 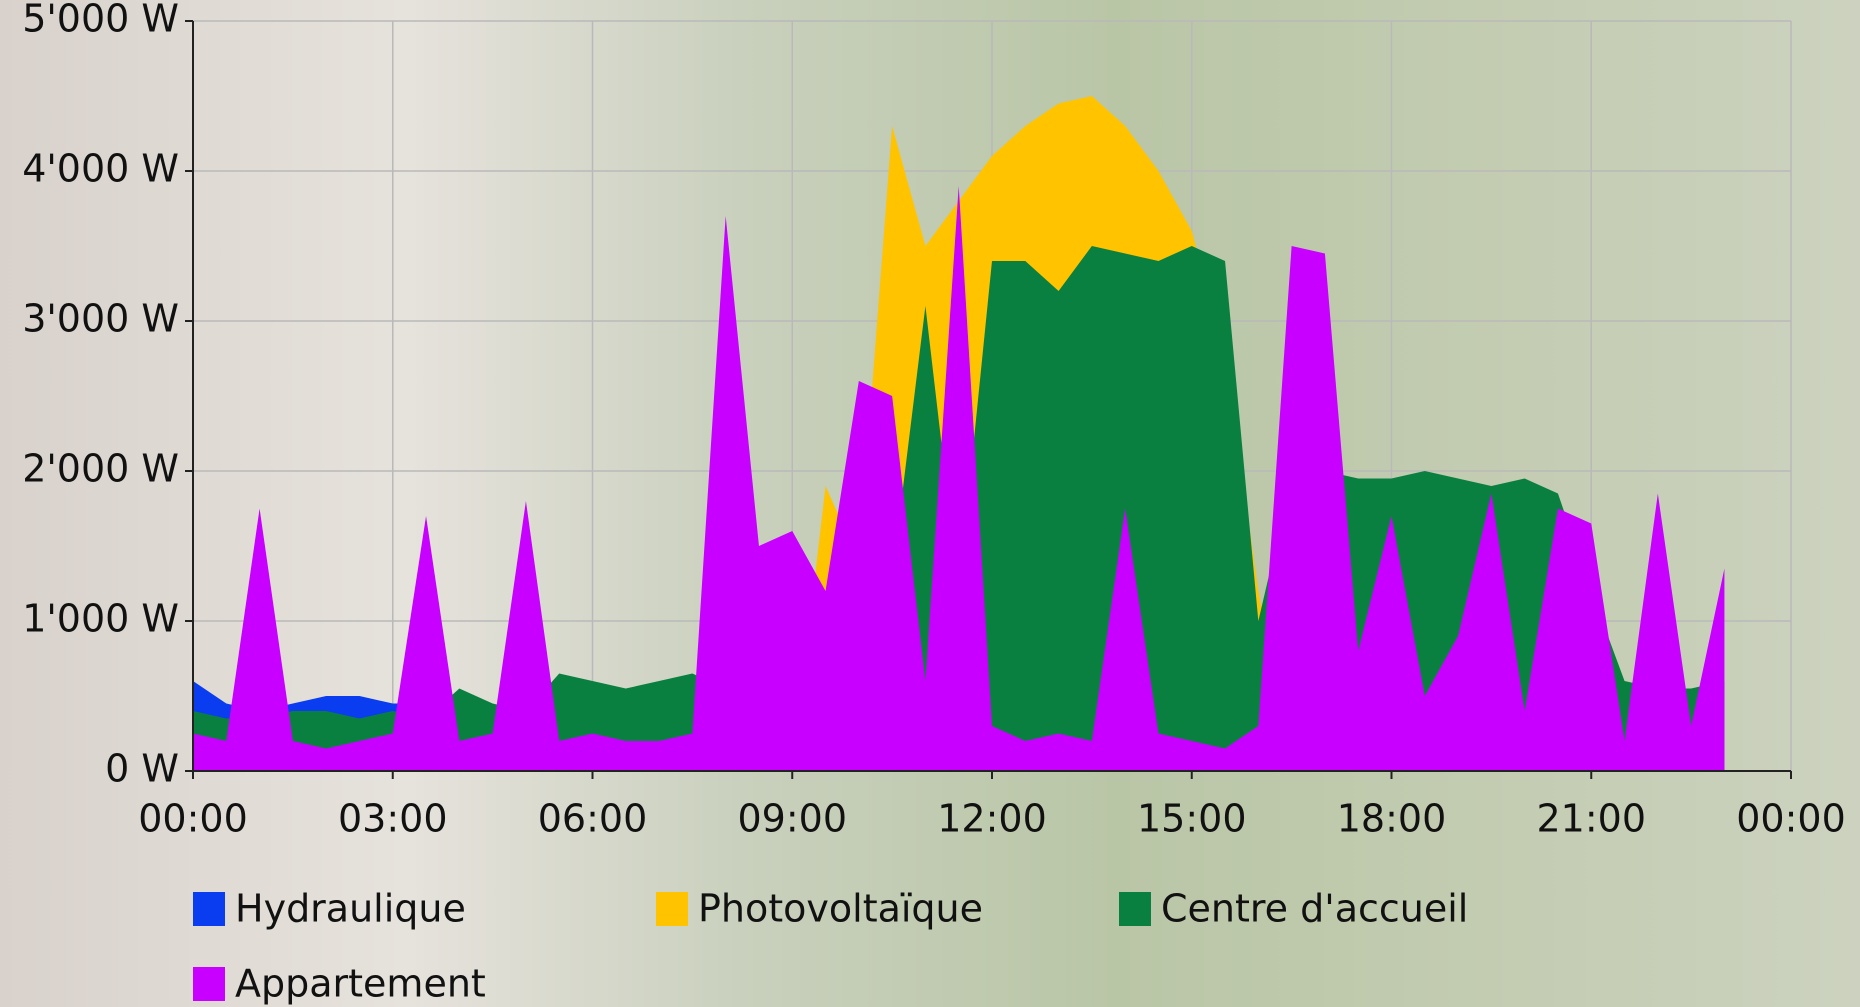 I want to click on y-tick-label: 4'000 W, so click(x=100, y=169).